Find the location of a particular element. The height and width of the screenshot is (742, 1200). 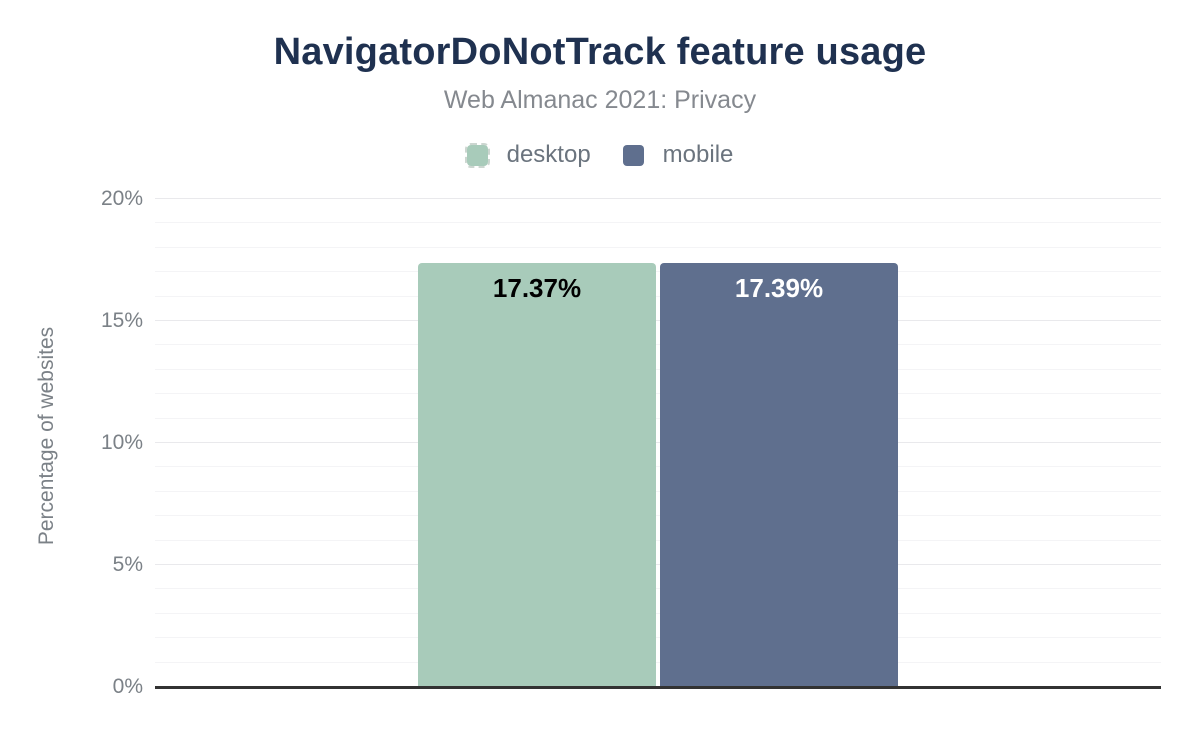

legend-item-mobile: mobile is located at coordinates (678, 155).